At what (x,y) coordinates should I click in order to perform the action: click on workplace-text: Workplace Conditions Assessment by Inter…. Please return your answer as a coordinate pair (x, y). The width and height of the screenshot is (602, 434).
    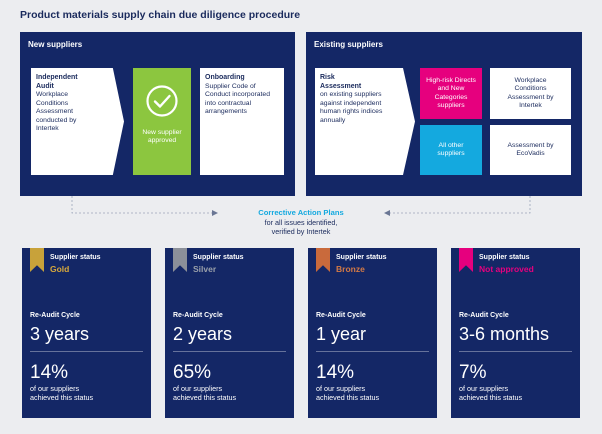
    Looking at the image, I should click on (530, 92).